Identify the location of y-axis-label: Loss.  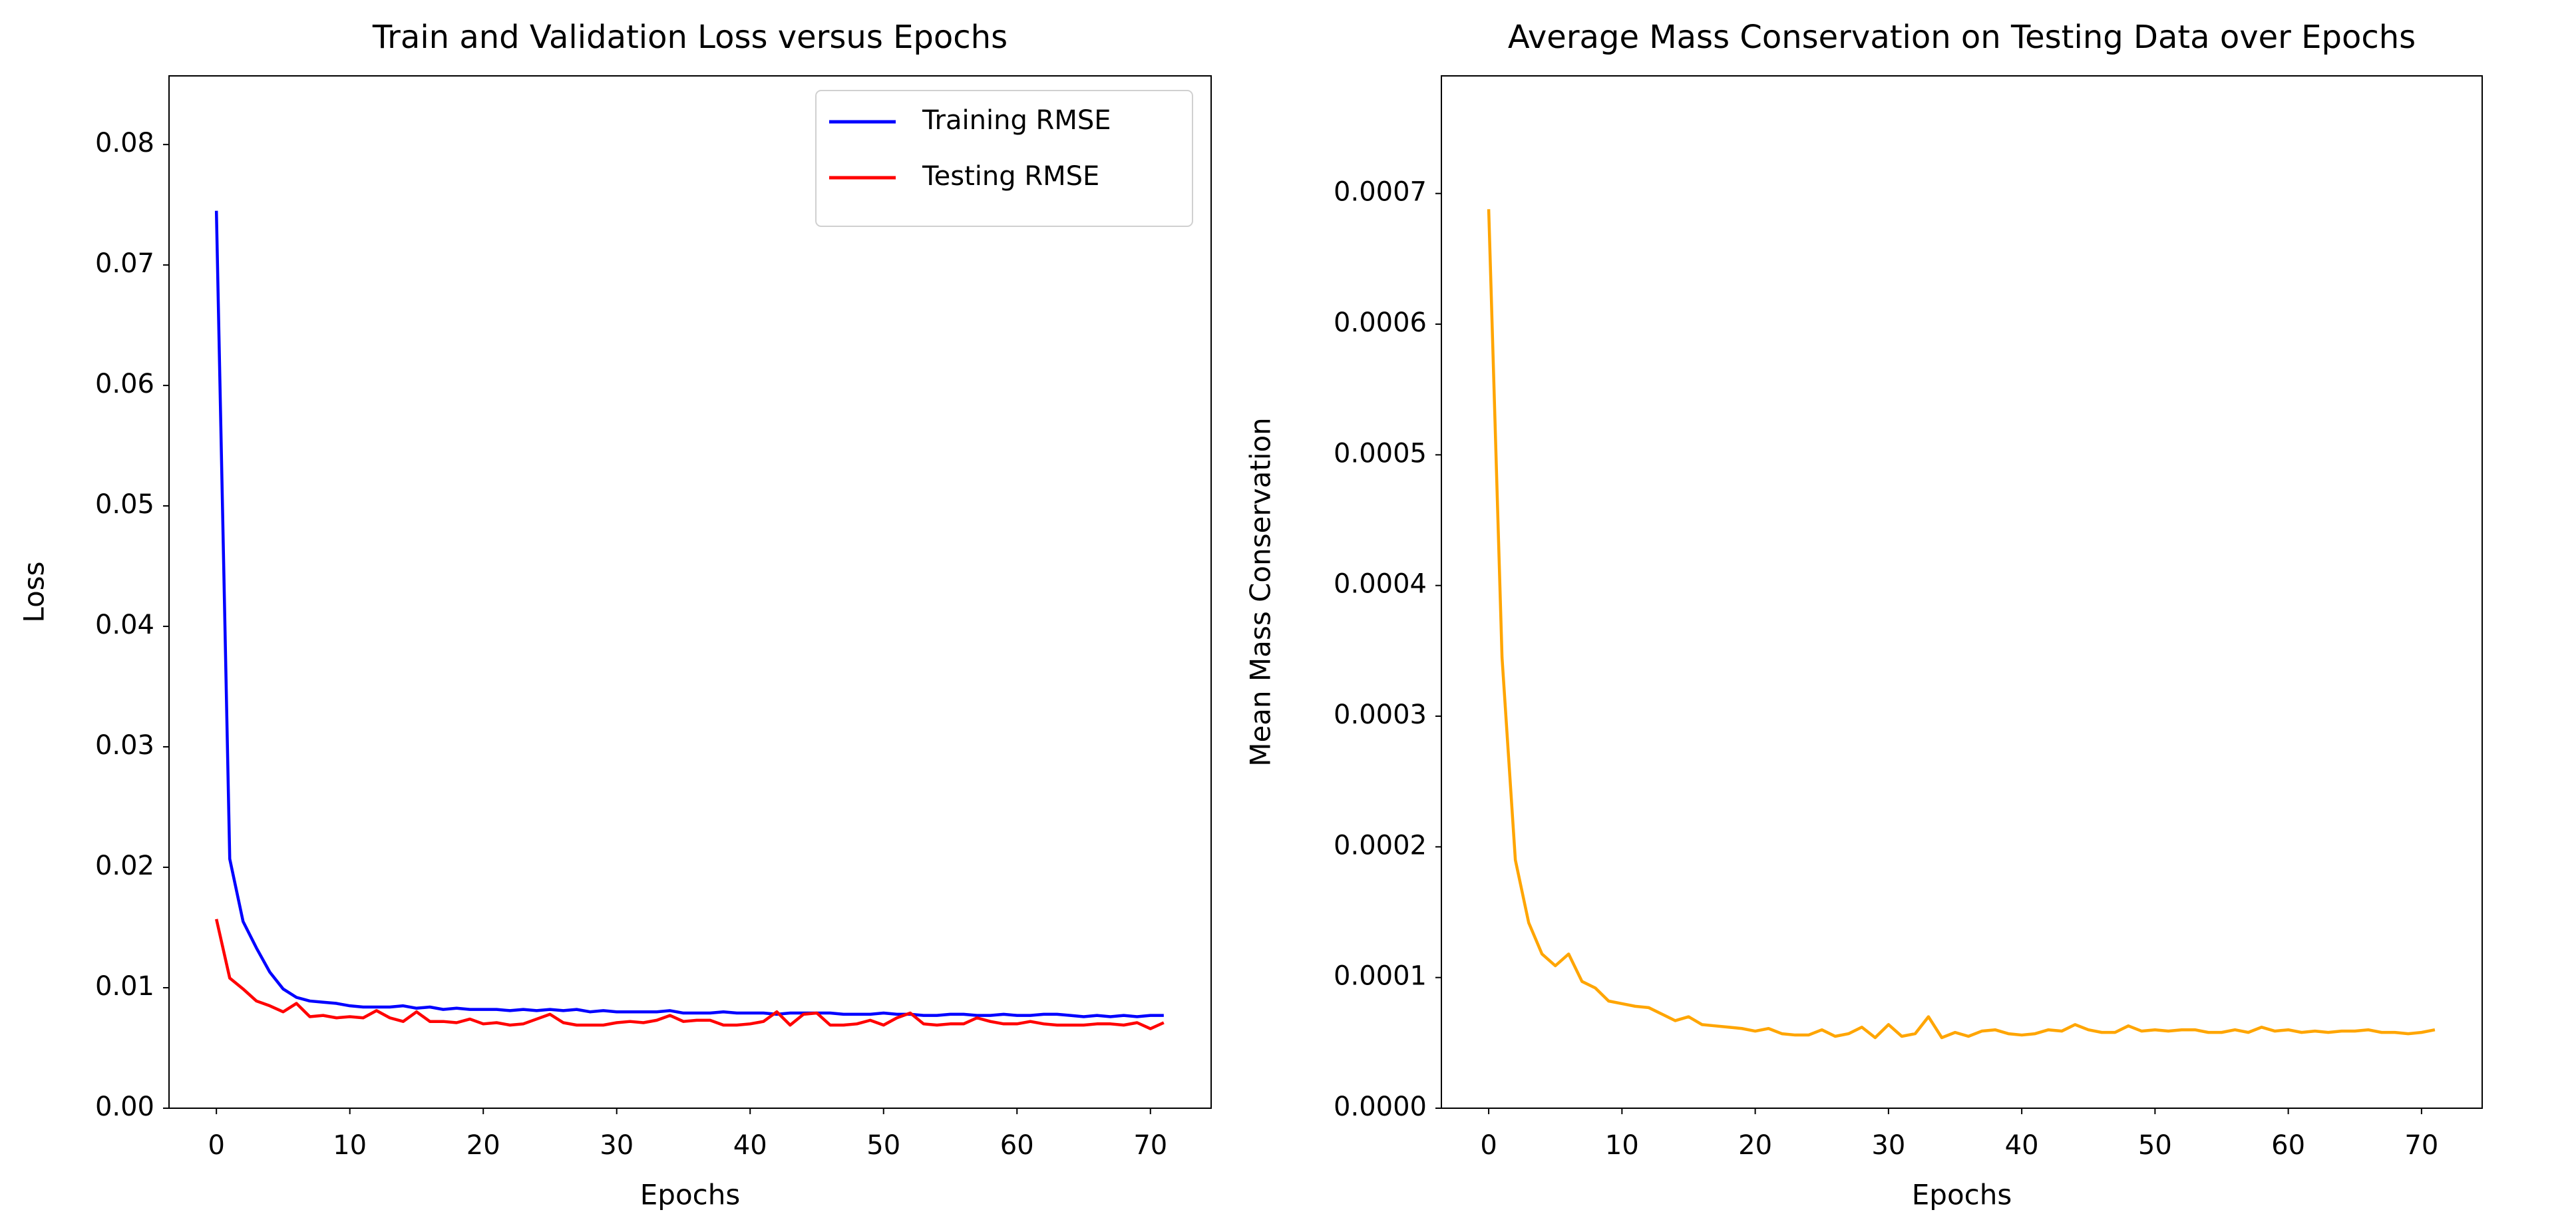
(34, 591).